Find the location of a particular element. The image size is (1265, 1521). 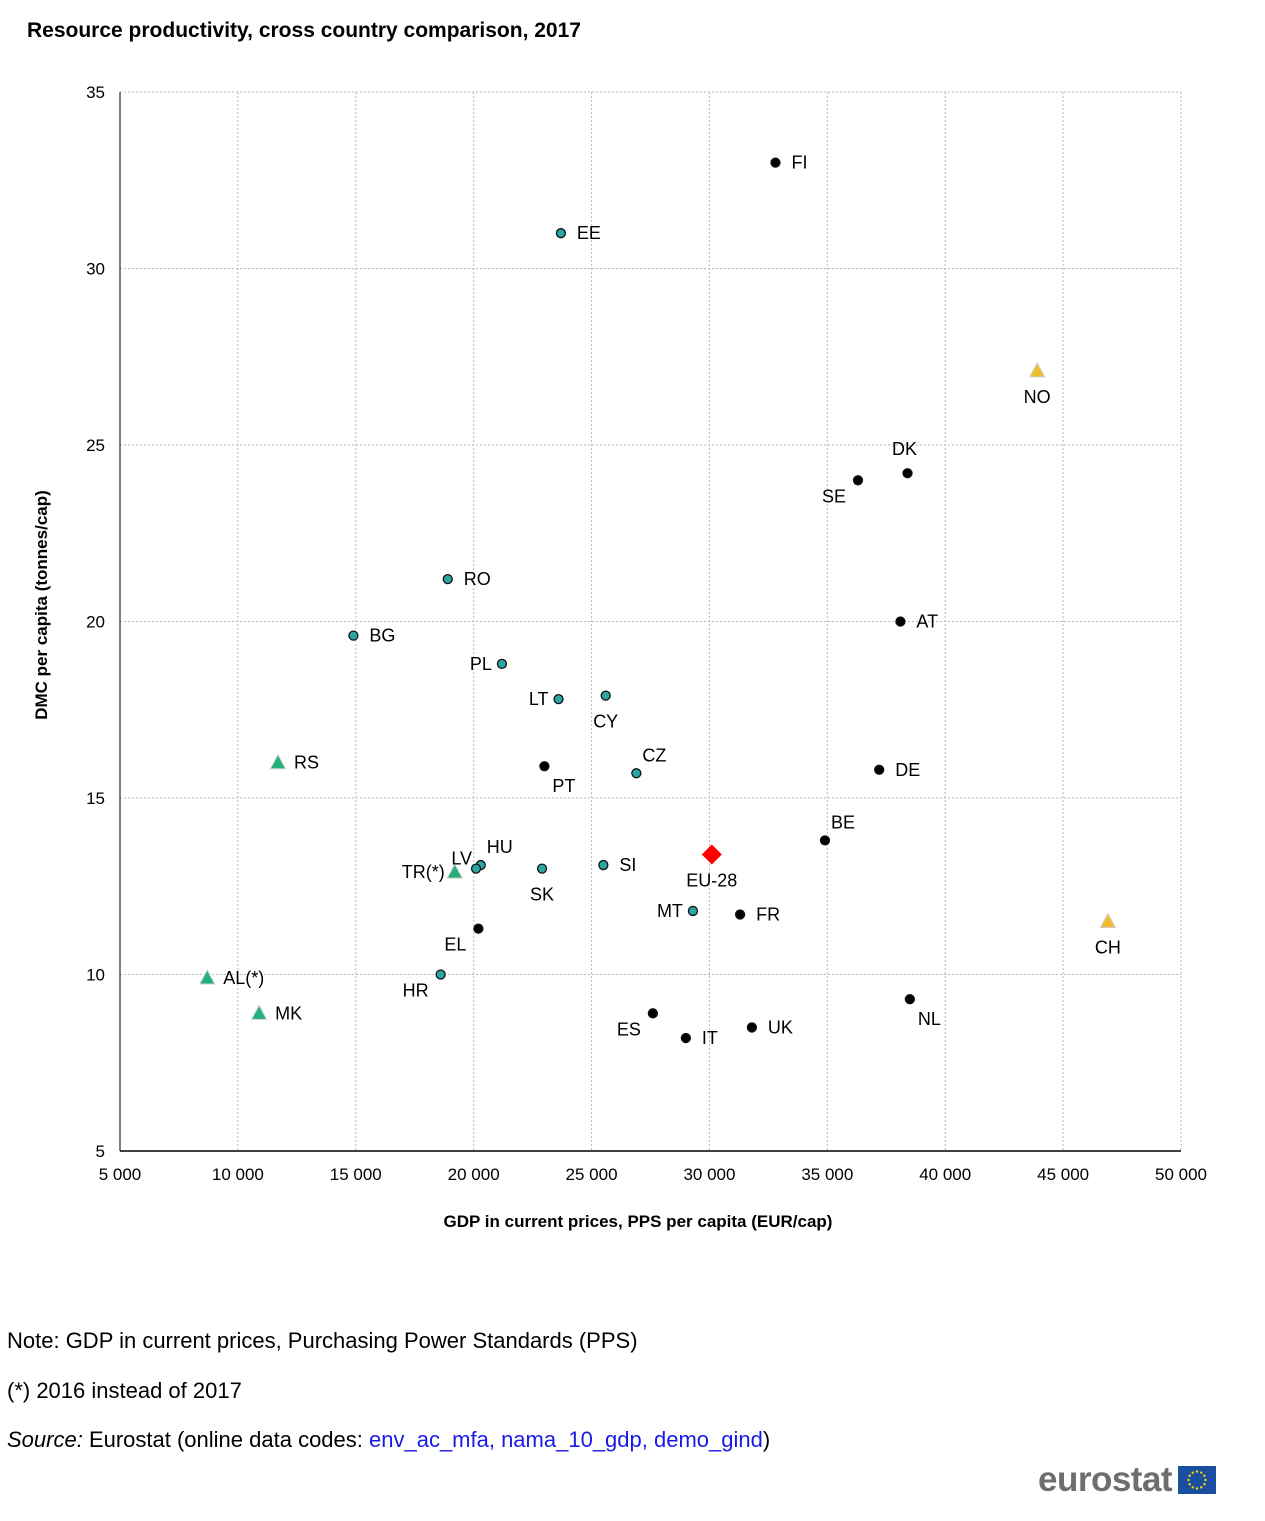

x-tick-label: 45 000 is located at coordinates (1063, 1174).